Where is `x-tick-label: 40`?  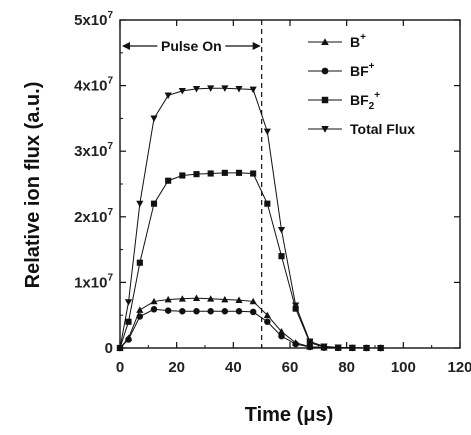 x-tick-label: 40 is located at coordinates (233, 367).